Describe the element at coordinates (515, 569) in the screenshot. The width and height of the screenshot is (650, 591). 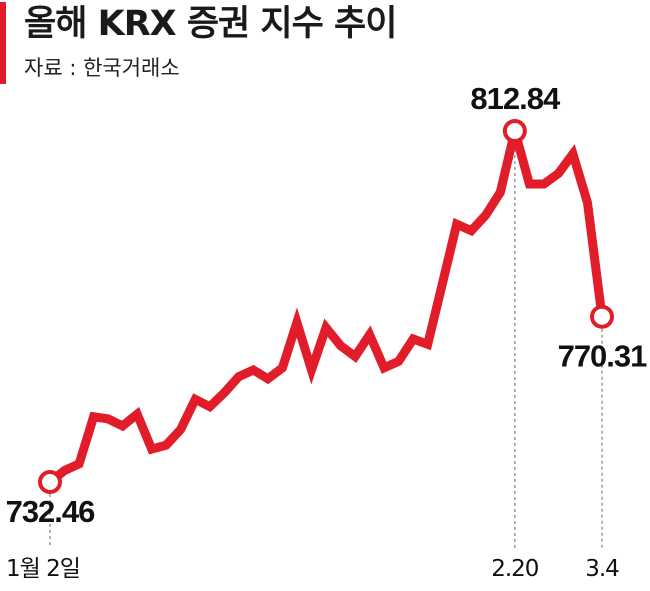
I see `x-tick-label: 2.20` at that location.